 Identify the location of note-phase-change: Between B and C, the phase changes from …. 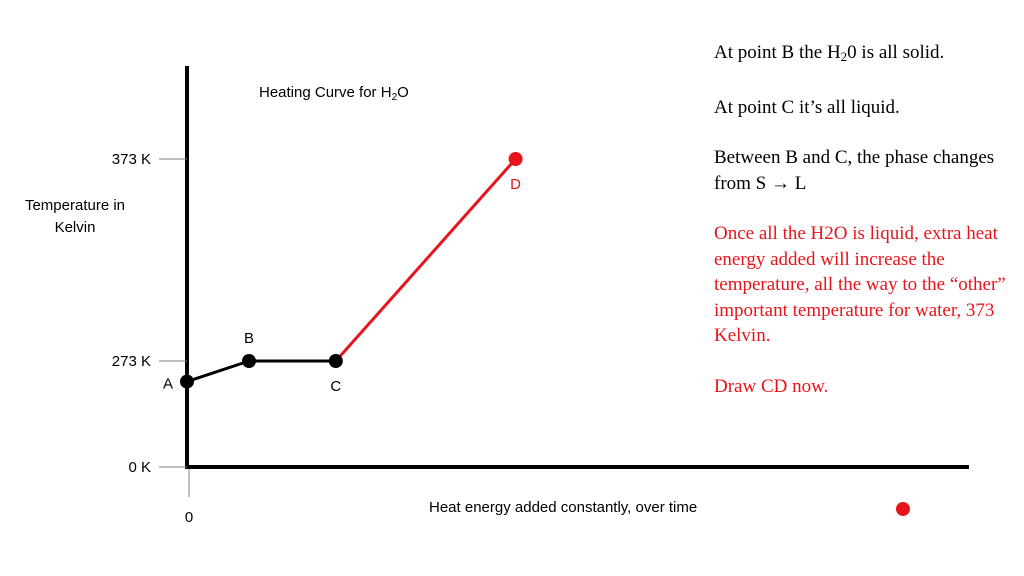
(854, 170).